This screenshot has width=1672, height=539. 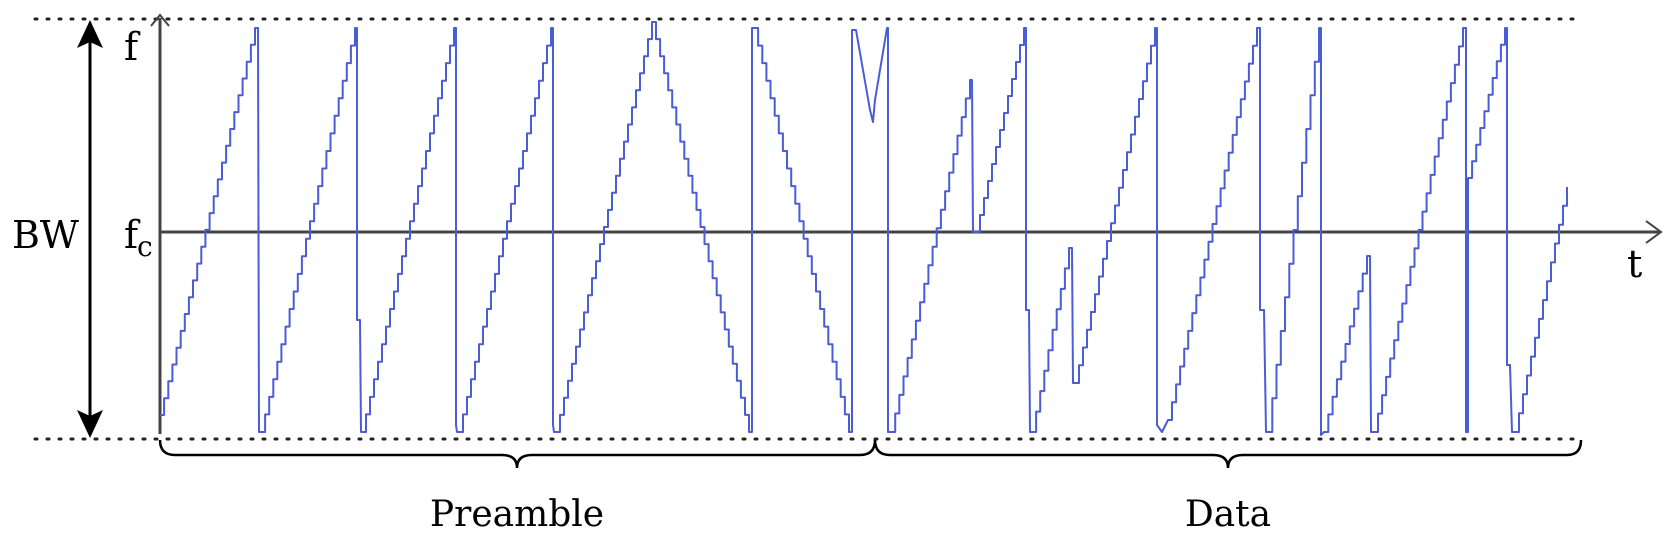 I want to click on time-axis-label: t, so click(x=1634, y=264).